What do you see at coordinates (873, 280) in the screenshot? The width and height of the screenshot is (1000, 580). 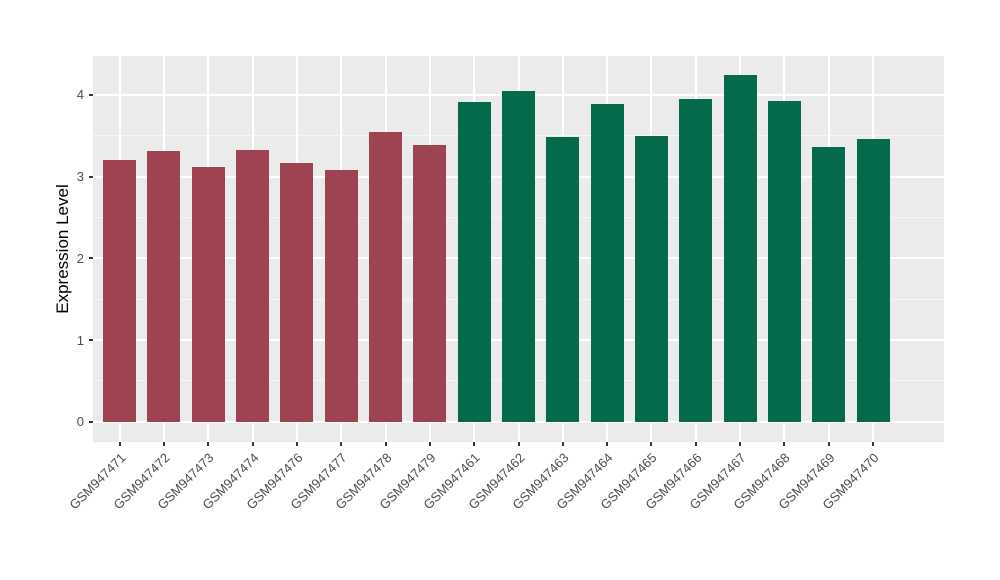 I see `bar-GSM947470` at bounding box center [873, 280].